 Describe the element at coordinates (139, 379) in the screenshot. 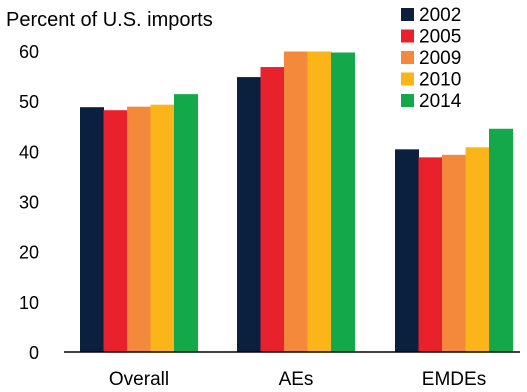

I see `x-tick-label: Overall` at that location.